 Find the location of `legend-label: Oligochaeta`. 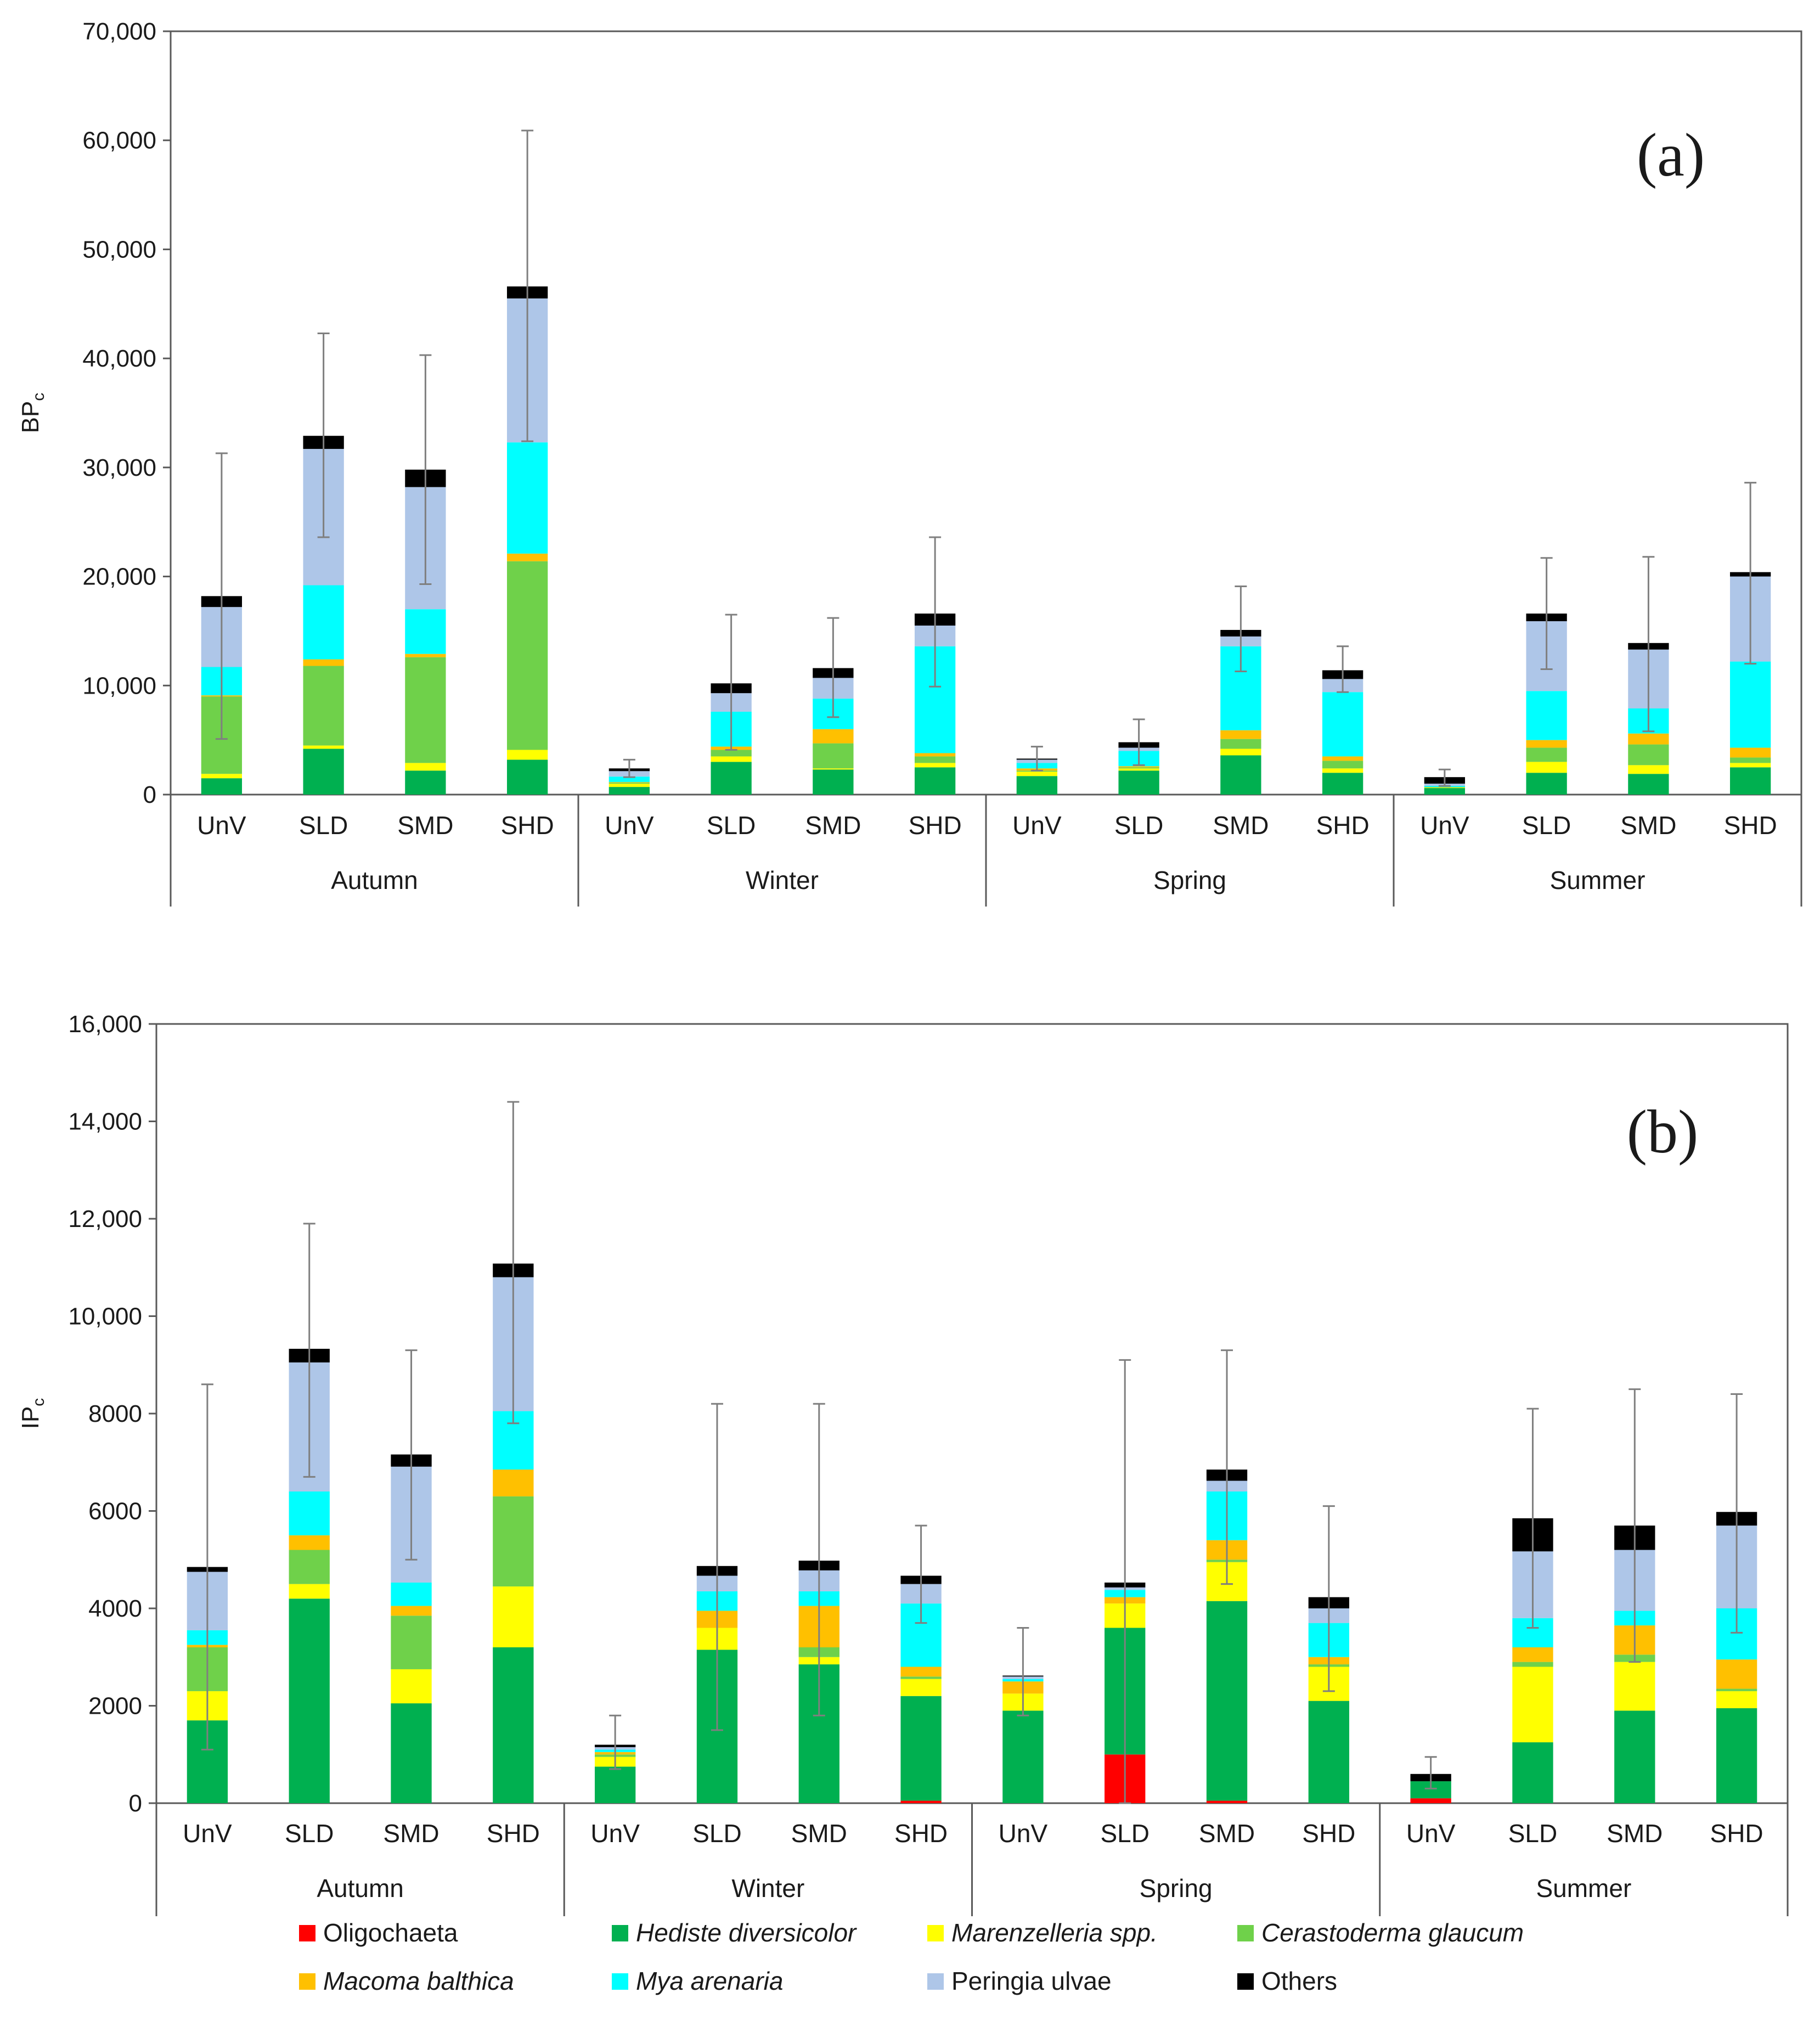

legend-label: Oligochaeta is located at coordinates (390, 1932).